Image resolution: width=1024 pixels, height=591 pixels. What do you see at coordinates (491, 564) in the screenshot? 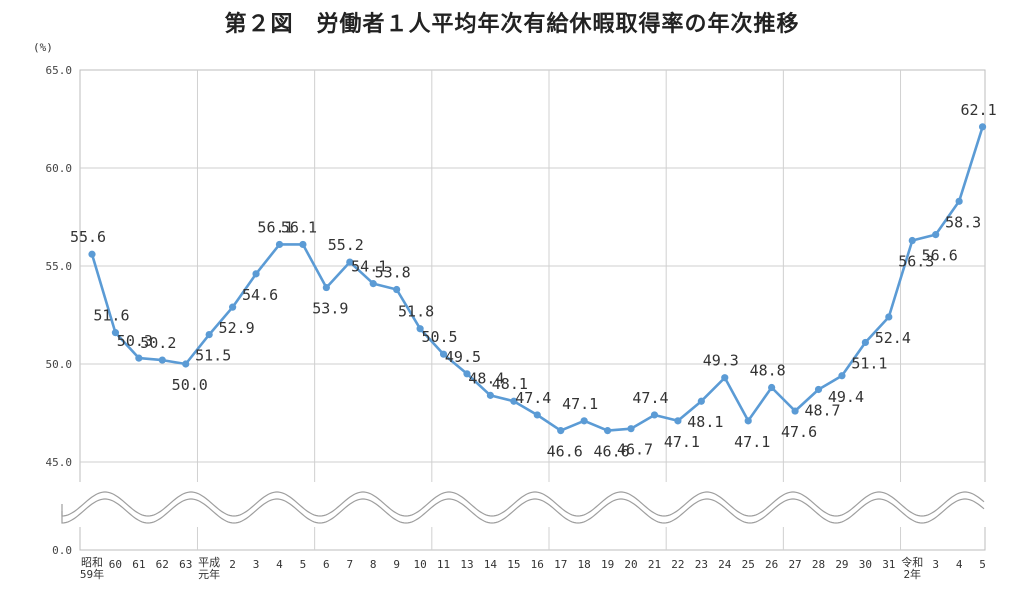
I see `x-tick-label: 14` at bounding box center [491, 564].